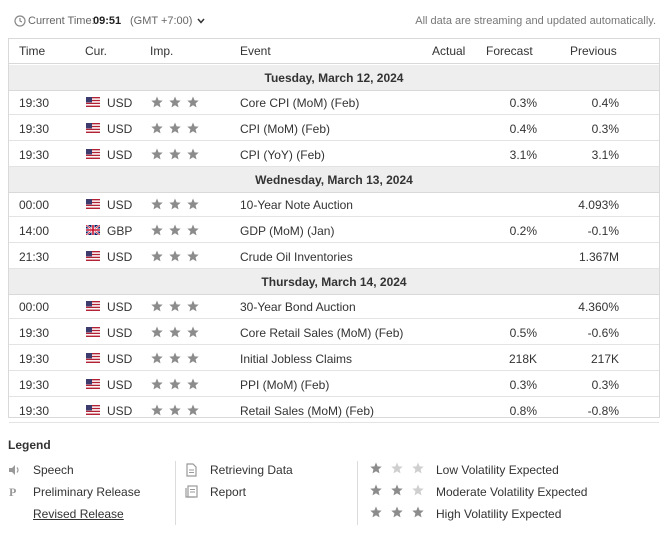 The image size is (670, 543). What do you see at coordinates (13, 492) in the screenshot?
I see `preliminary-icon: P` at bounding box center [13, 492].